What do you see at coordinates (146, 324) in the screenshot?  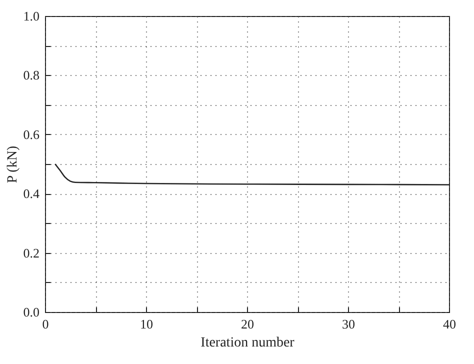 I see `x-tick-label: 10` at bounding box center [146, 324].